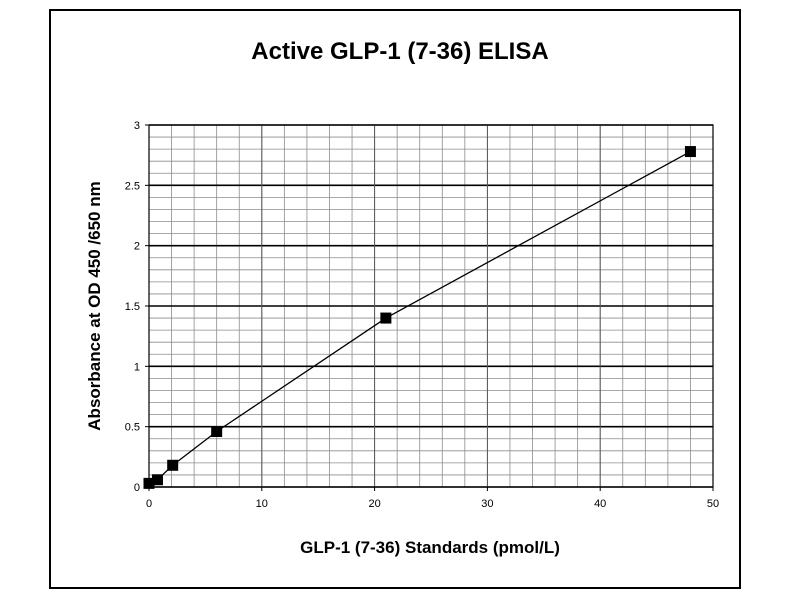 Image resolution: width=800 pixels, height=600 pixels. Describe the element at coordinates (713, 504) in the screenshot. I see `x-tick-label: 50` at that location.